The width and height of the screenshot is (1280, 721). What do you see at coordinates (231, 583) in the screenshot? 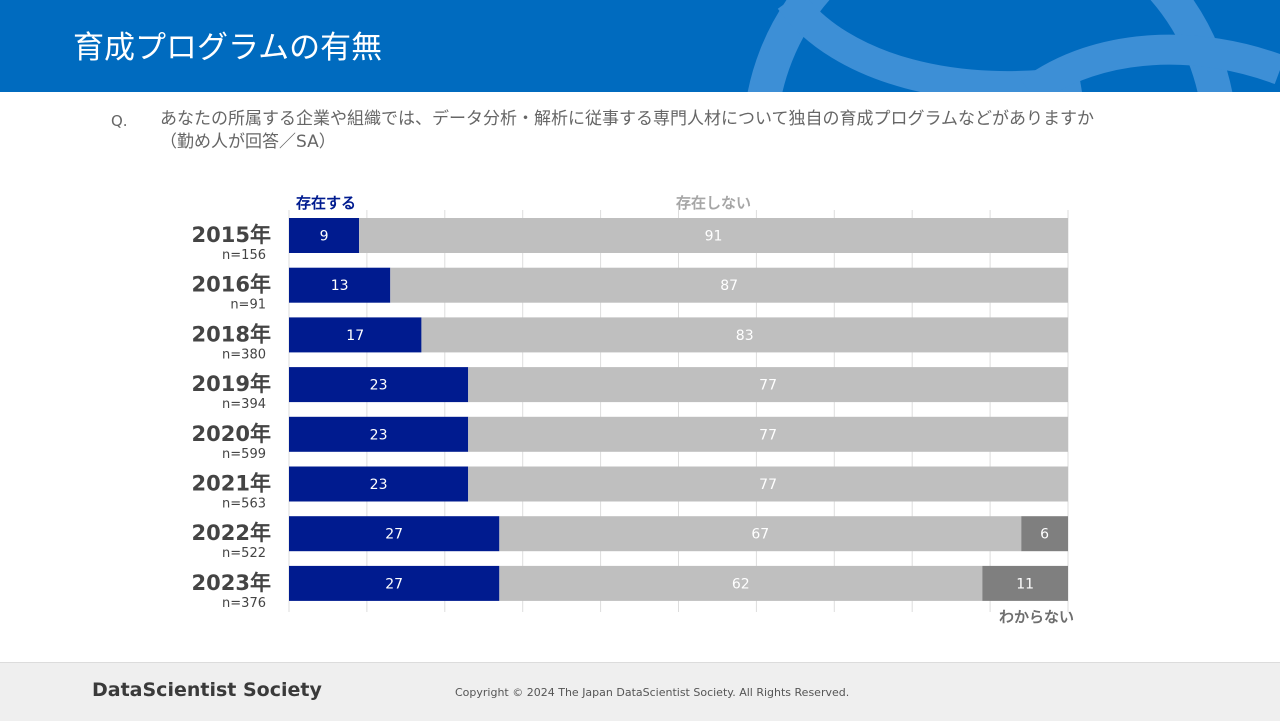
I see `category-label: 2023年` at bounding box center [231, 583].